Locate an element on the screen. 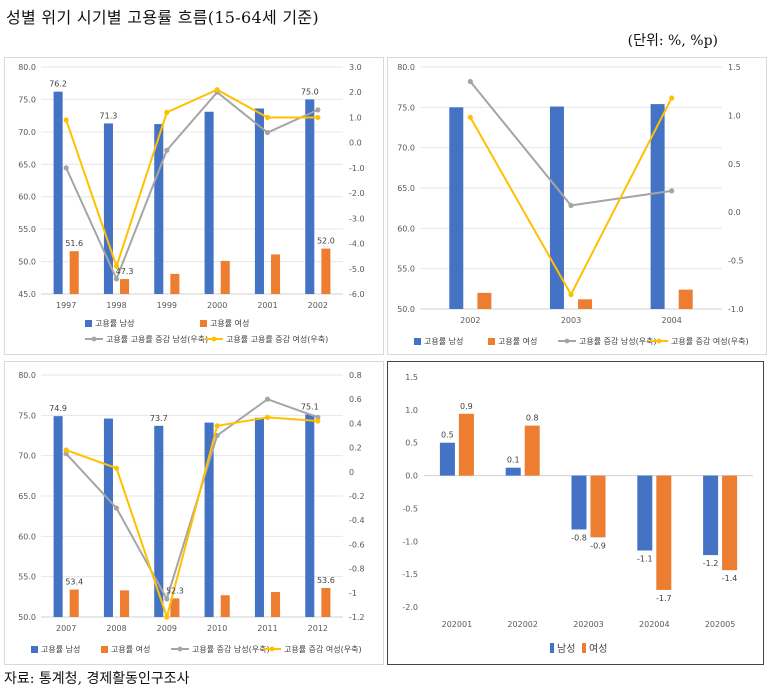 The width and height of the screenshot is (776, 691). legend-female-label: 고용률 여성 is located at coordinates (130, 649).